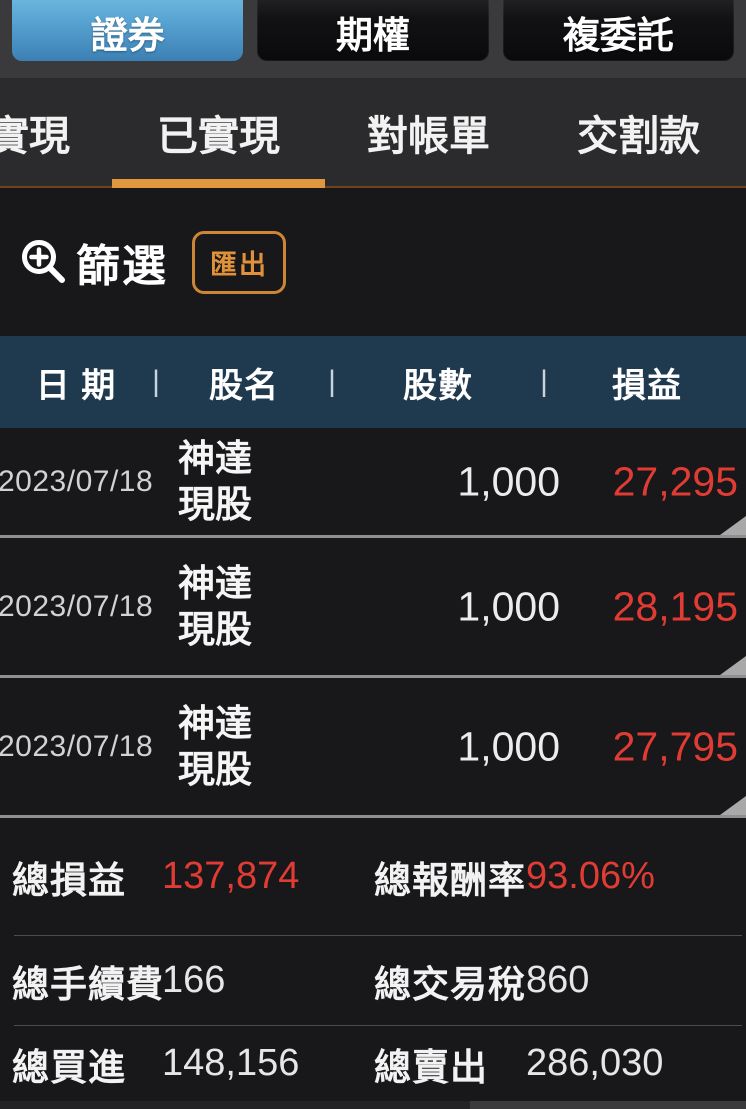 This screenshot has width=746, height=1109. I want to click on account-type-tab-bar: 證券 期權 複委託, so click(373, 39).